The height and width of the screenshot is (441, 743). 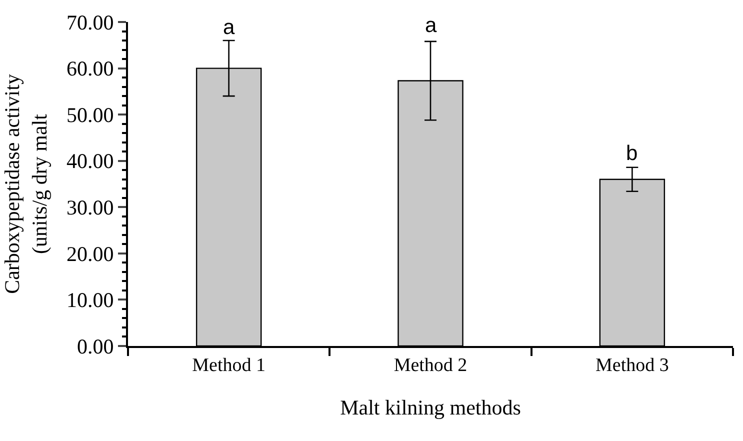 I want to click on x-axis-title: Malt kilning methods, so click(x=430, y=408).